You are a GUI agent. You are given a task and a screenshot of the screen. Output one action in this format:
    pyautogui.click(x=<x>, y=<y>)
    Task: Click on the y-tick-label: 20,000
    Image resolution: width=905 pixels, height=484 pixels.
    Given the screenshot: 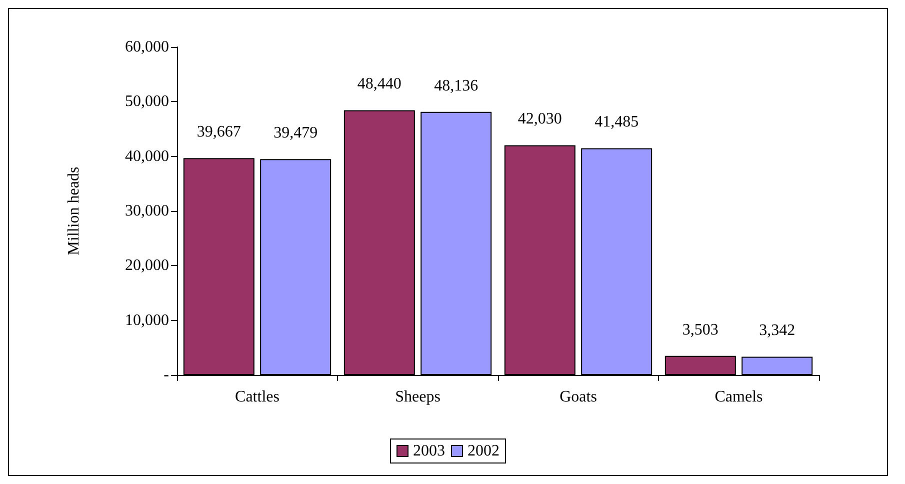 What is the action you would take?
    pyautogui.click(x=147, y=265)
    